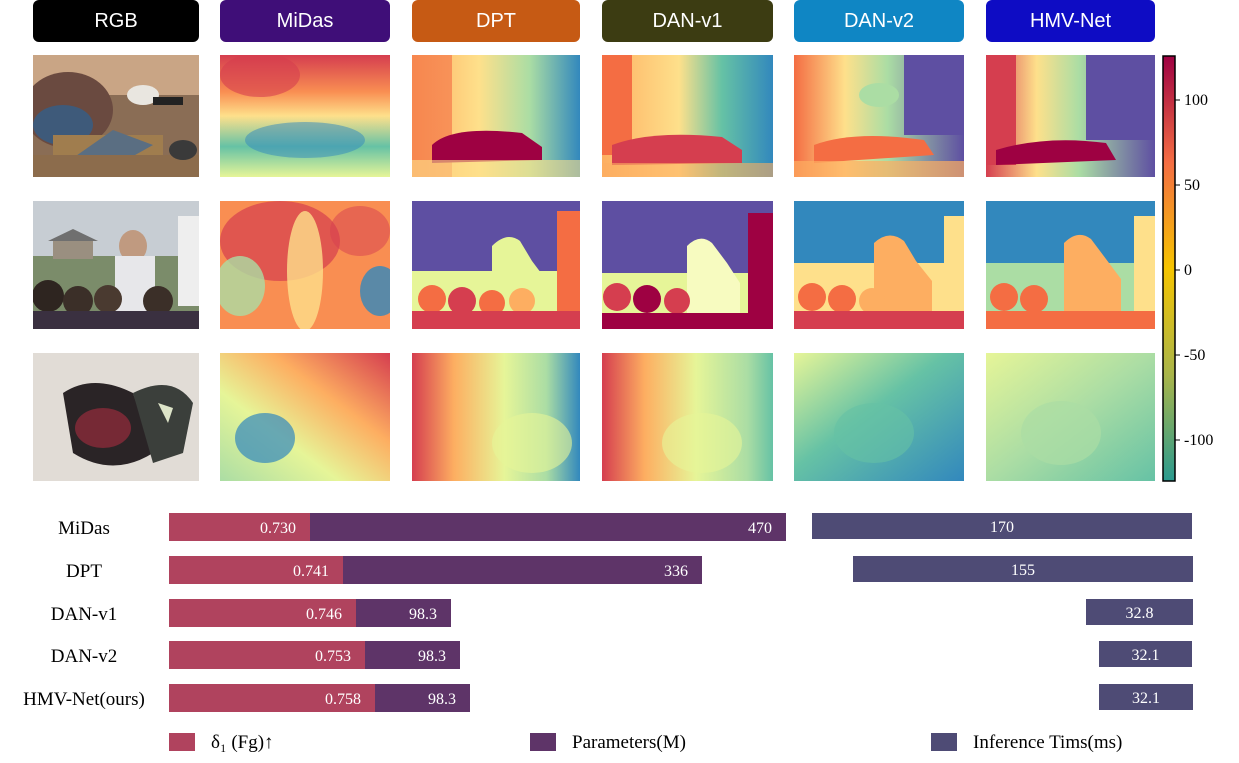  I want to click on dan-v1-depth-row3, so click(687, 417).